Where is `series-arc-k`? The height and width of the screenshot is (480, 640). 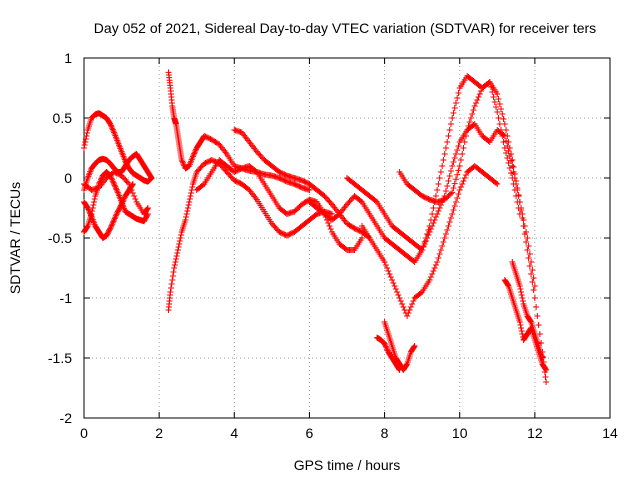
series-arc-k is located at coordinates (441, 205).